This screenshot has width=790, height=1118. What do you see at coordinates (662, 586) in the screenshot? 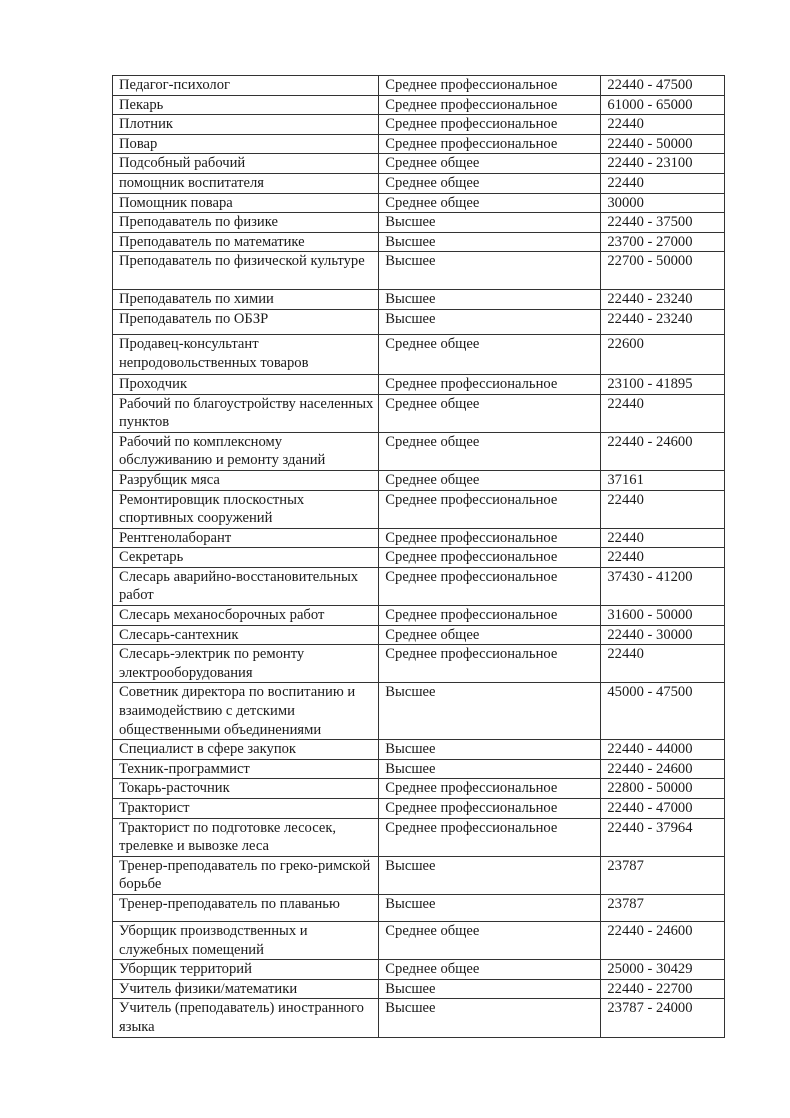
I see `salary-cell: 37430 - 41200` at bounding box center [662, 586].